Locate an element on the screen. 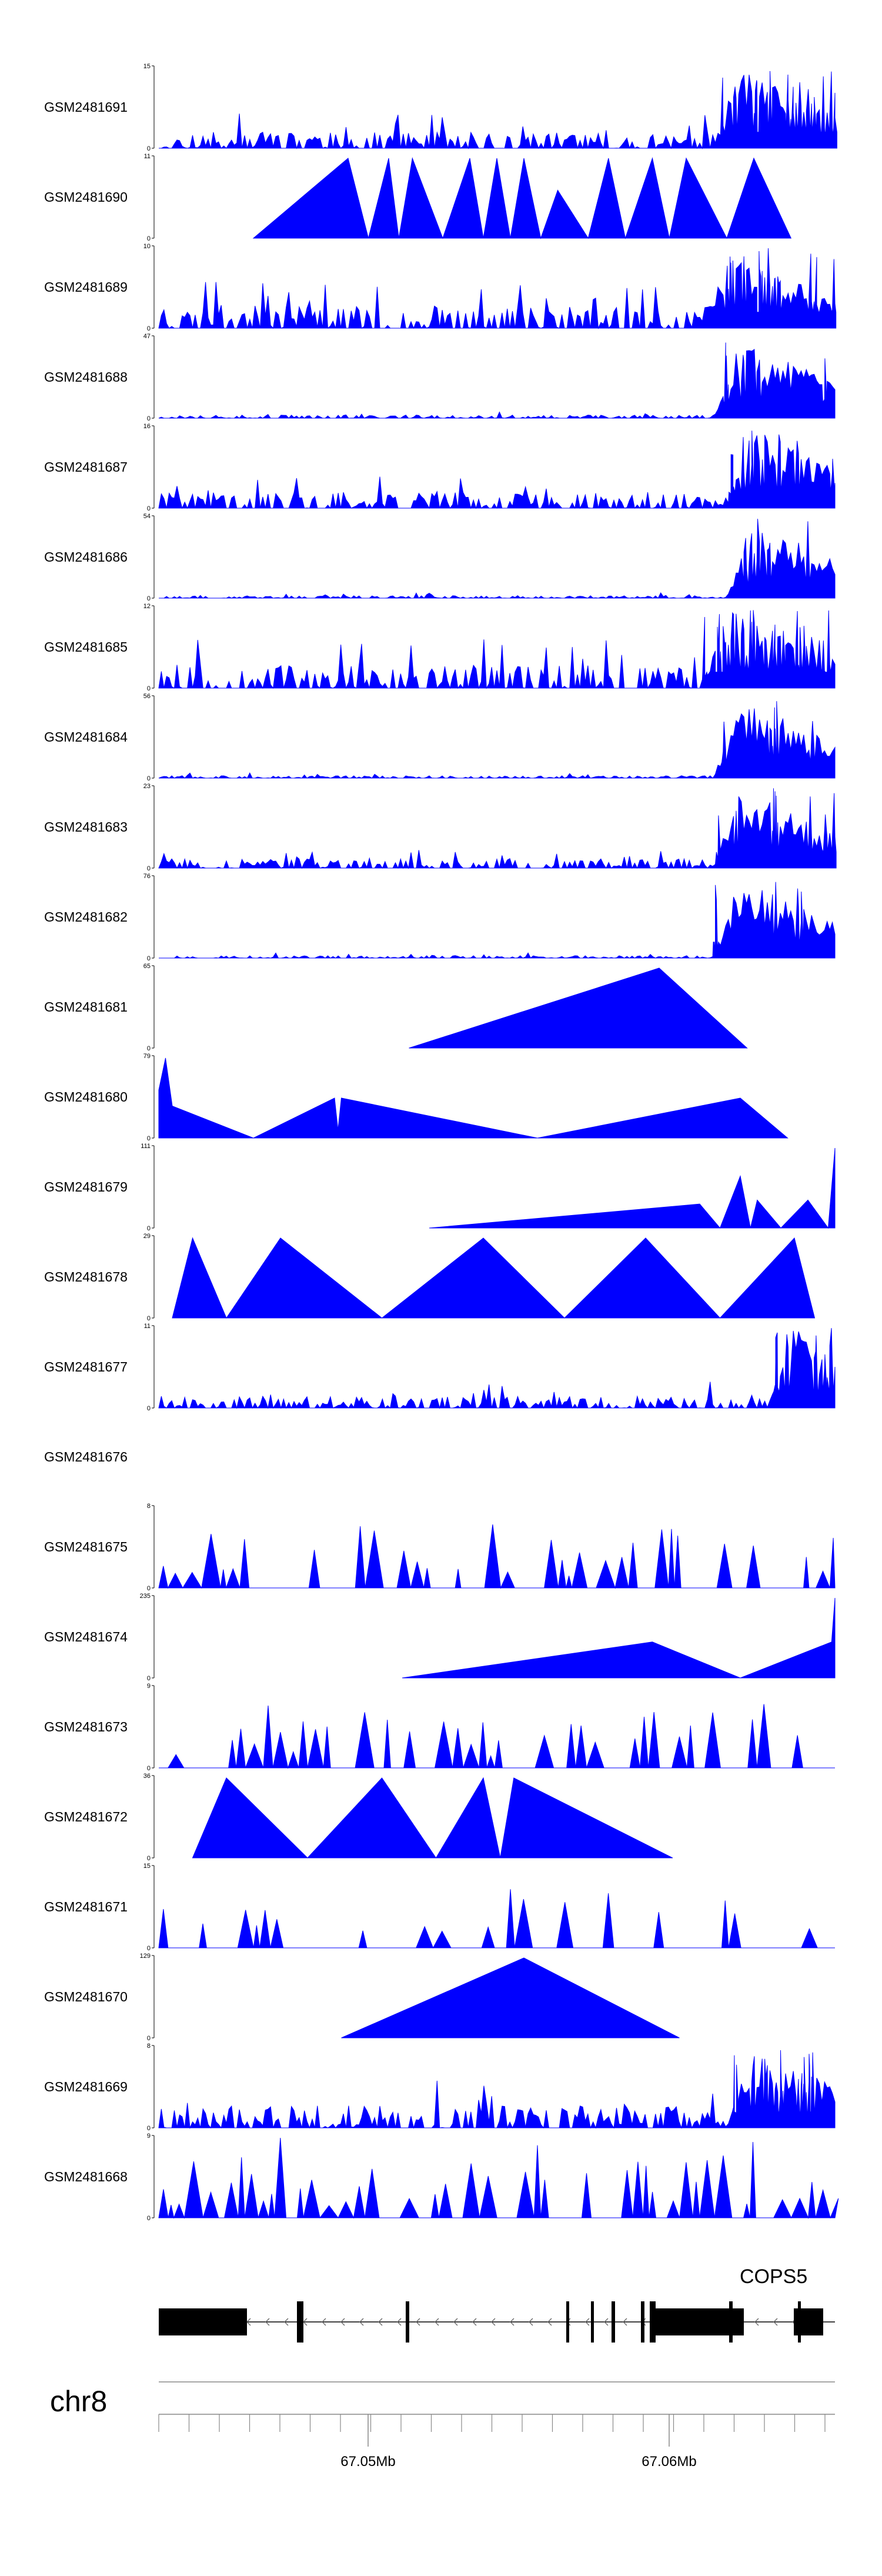 The height and width of the screenshot is (2576, 882). coverage-track: GSM2481681 65 0 is located at coordinates (396, 1007).